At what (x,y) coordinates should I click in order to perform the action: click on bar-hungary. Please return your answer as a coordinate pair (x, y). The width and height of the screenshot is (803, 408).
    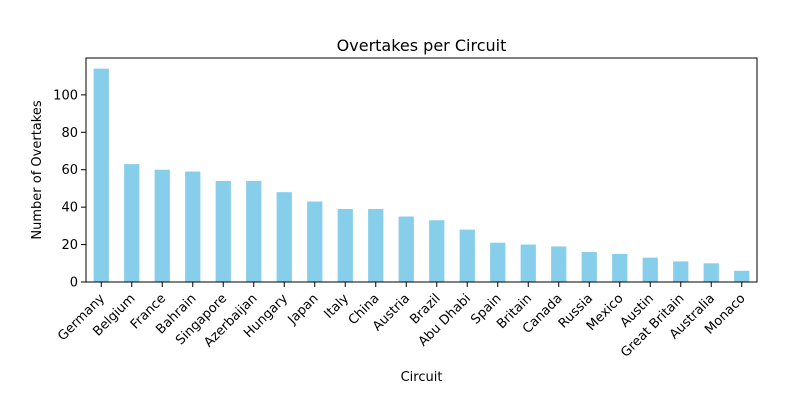
    Looking at the image, I should click on (284, 237).